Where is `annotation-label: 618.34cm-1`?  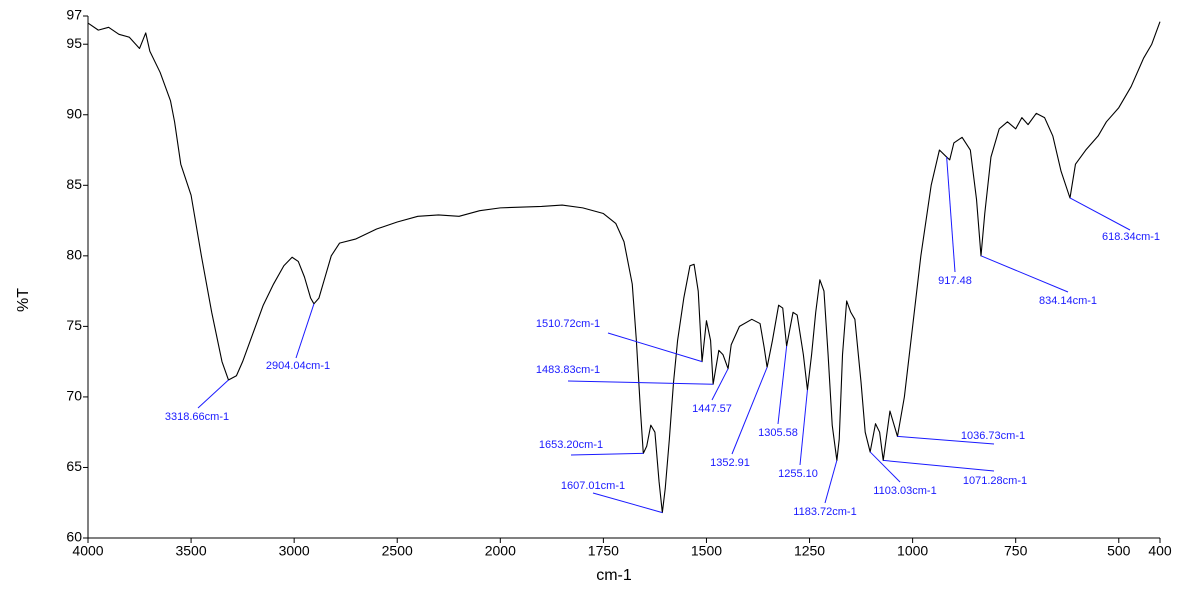 annotation-label: 618.34cm-1 is located at coordinates (1131, 237).